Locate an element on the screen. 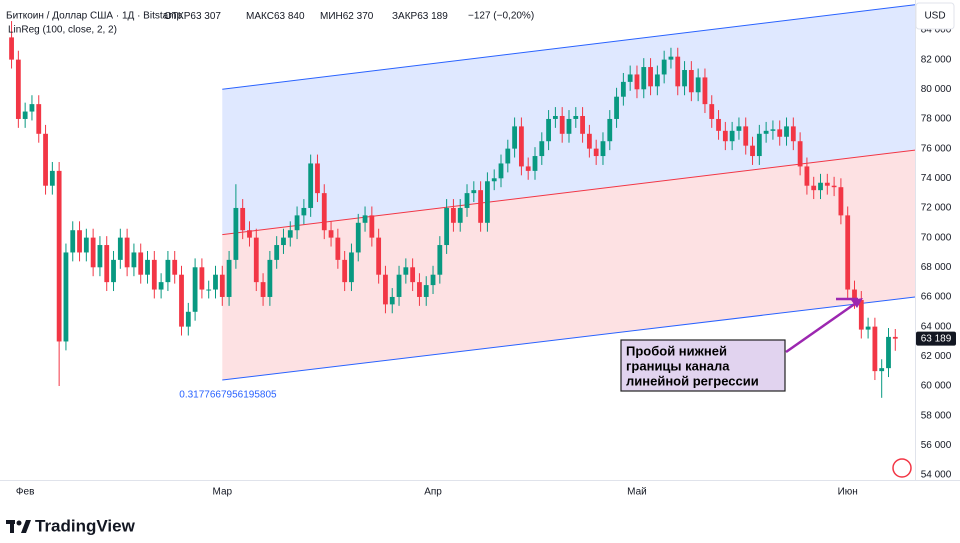 This screenshot has width=960, height=543. currency-box is located at coordinates (935, 16).